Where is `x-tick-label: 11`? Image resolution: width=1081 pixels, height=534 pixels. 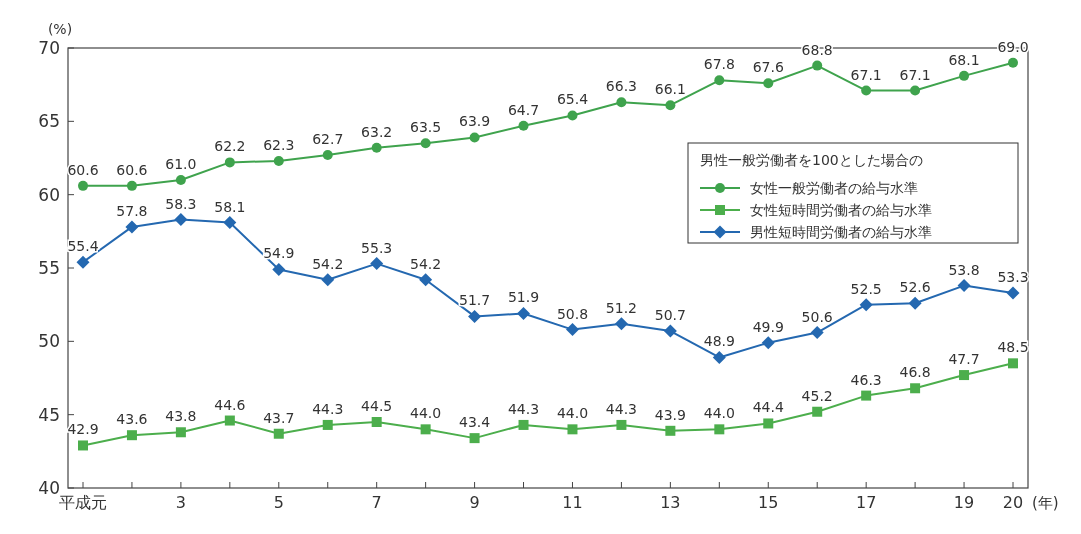
x-tick-label: 11 is located at coordinates (572, 502).